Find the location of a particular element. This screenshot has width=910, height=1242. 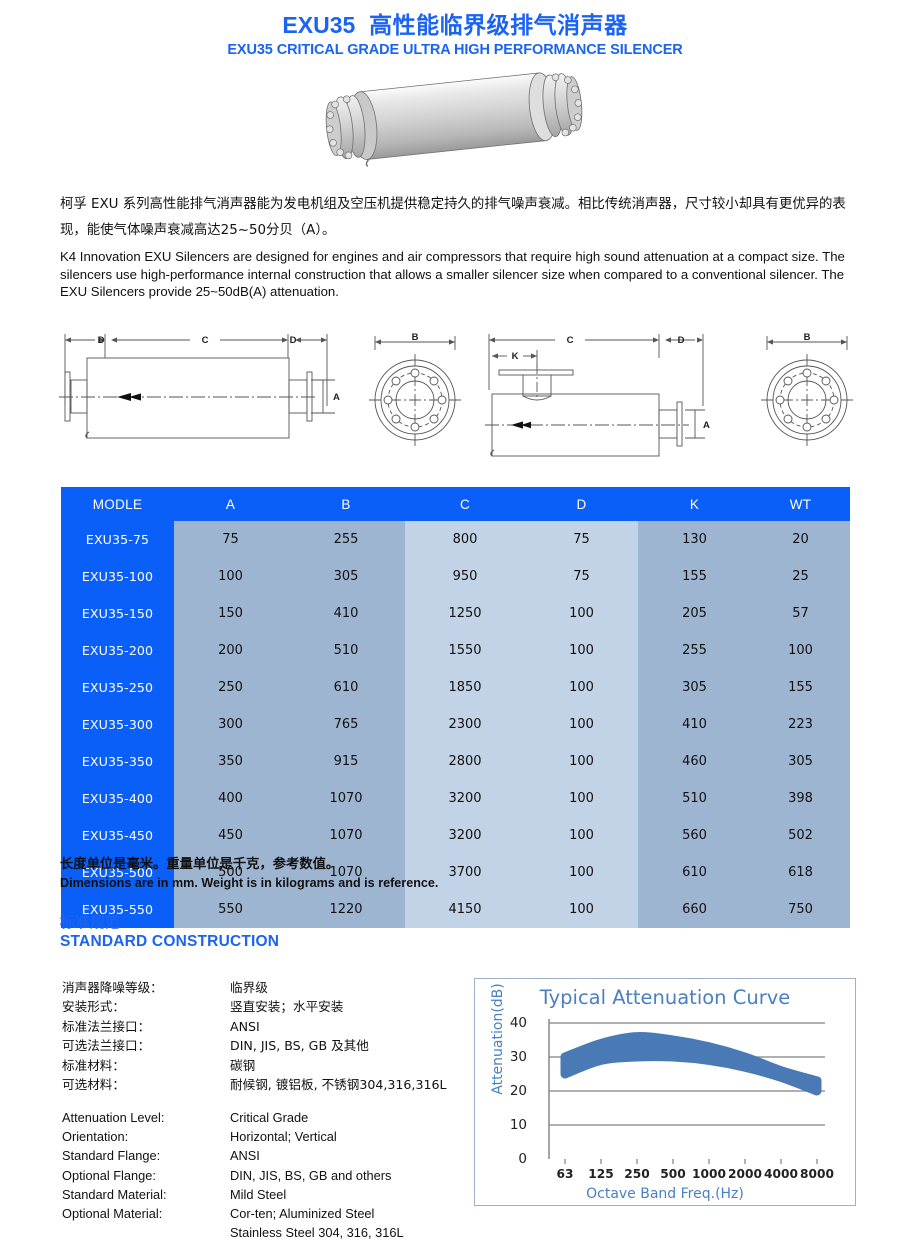

cell-c: 1850 is located at coordinates (465, 687).